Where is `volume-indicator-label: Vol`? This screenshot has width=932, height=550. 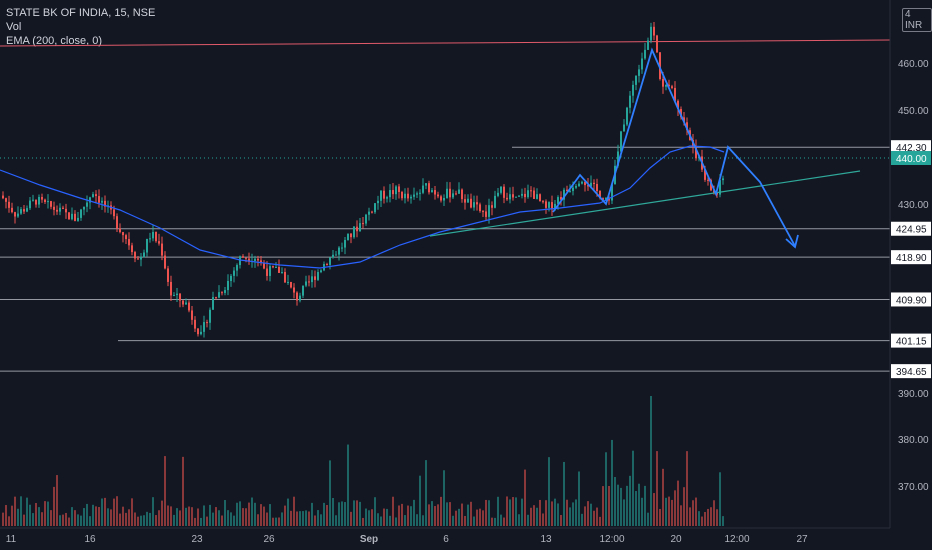
volume-indicator-label: Vol is located at coordinates (14, 27).